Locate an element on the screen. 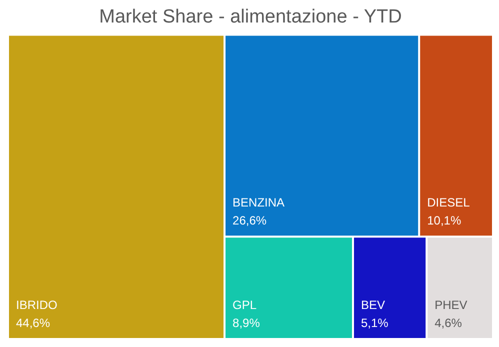 The image size is (499, 347). data-label: 4,6% is located at coordinates (448, 323).